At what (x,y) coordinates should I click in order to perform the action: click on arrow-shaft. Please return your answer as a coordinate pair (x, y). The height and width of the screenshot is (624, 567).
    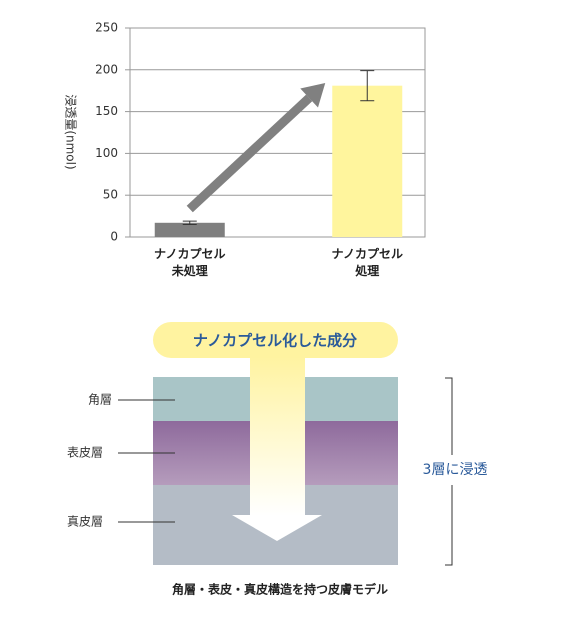
    Looking at the image, I should click on (277, 436).